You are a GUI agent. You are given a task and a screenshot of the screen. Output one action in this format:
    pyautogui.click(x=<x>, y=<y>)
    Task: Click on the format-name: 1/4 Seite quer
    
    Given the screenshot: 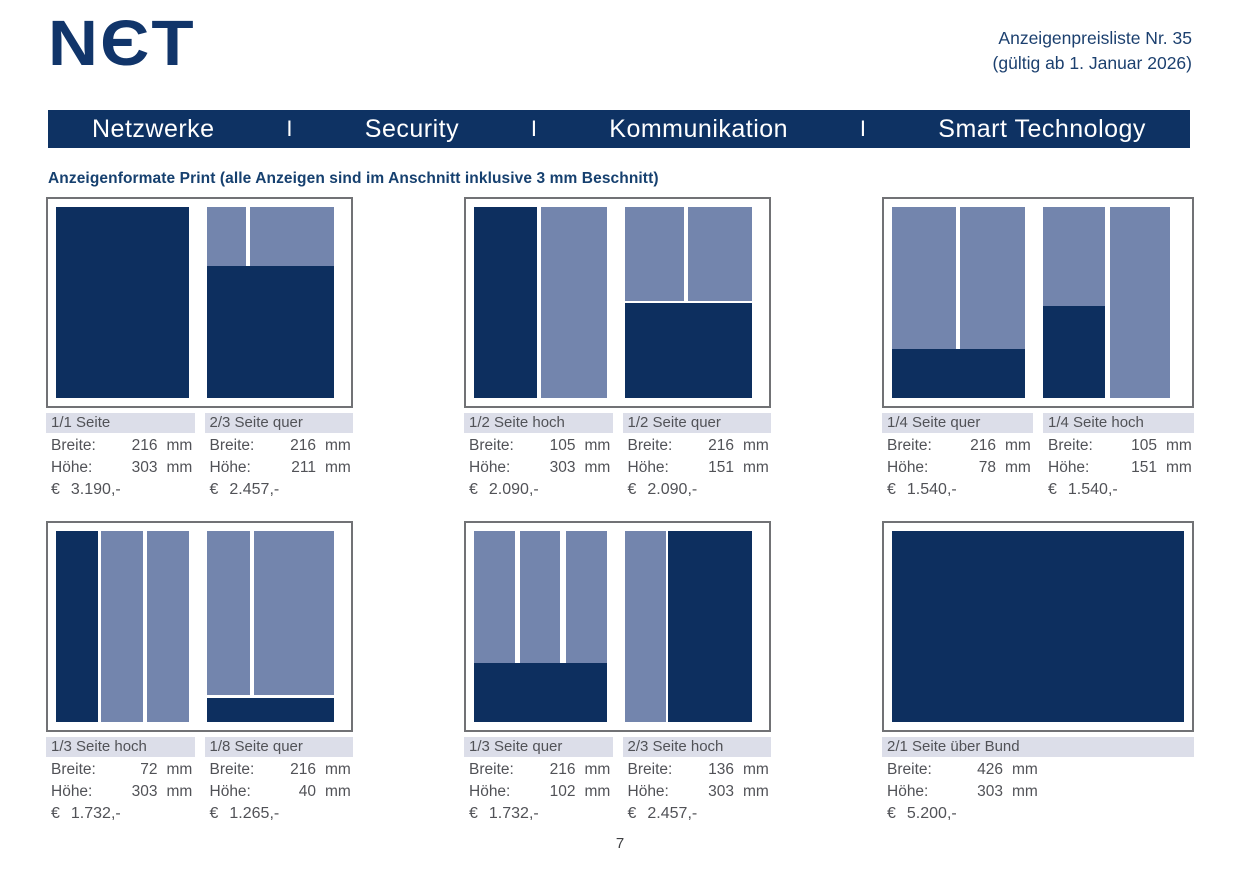 What is the action you would take?
    pyautogui.click(x=957, y=423)
    